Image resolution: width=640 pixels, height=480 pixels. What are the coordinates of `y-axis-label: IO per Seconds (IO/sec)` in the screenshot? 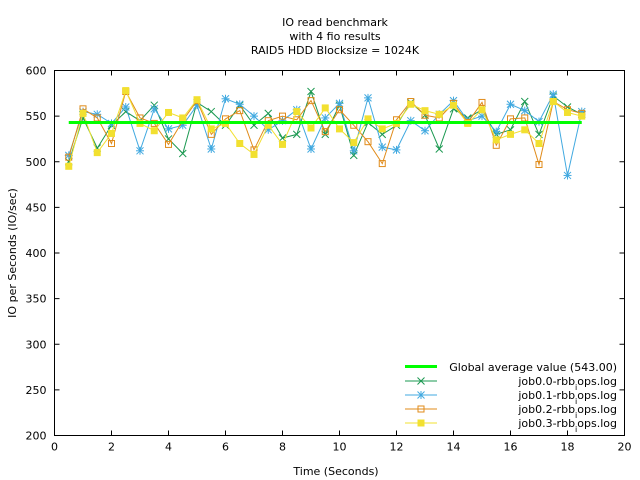 It's located at (12, 253).